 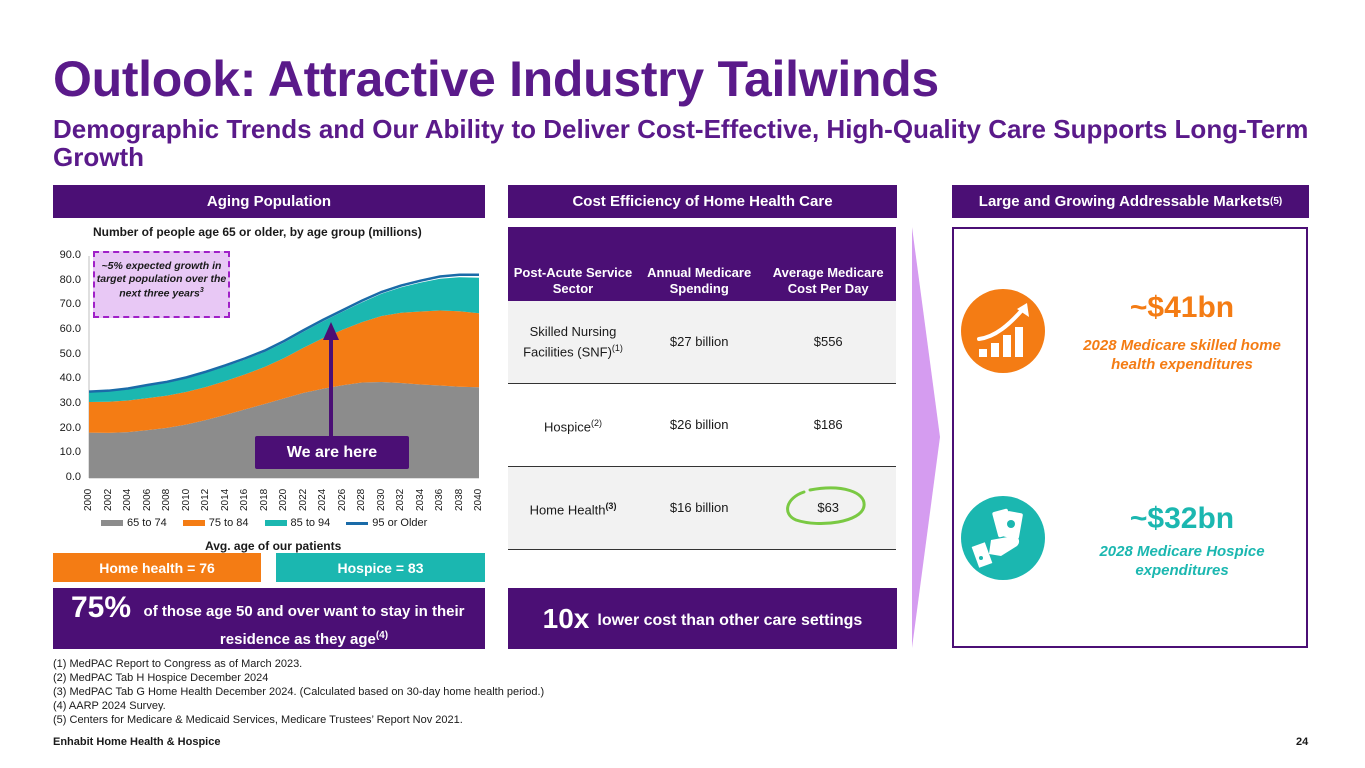 What do you see at coordinates (101, 607) in the screenshot?
I see `stay-home-percent: 75%` at bounding box center [101, 607].